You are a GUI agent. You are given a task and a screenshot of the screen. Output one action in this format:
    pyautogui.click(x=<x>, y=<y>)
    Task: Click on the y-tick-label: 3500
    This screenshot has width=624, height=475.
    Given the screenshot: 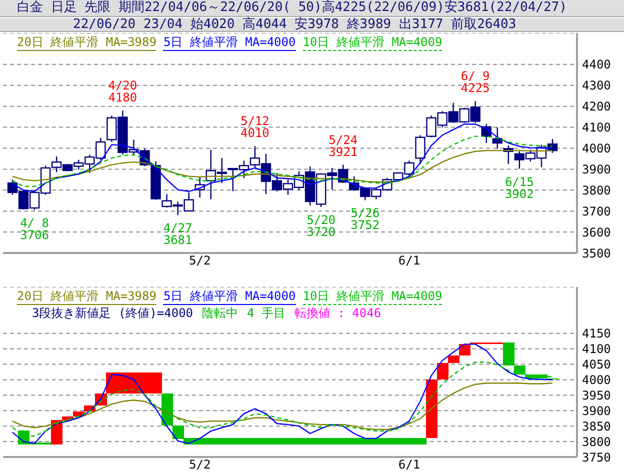 What is the action you would take?
    pyautogui.click(x=596, y=253)
    